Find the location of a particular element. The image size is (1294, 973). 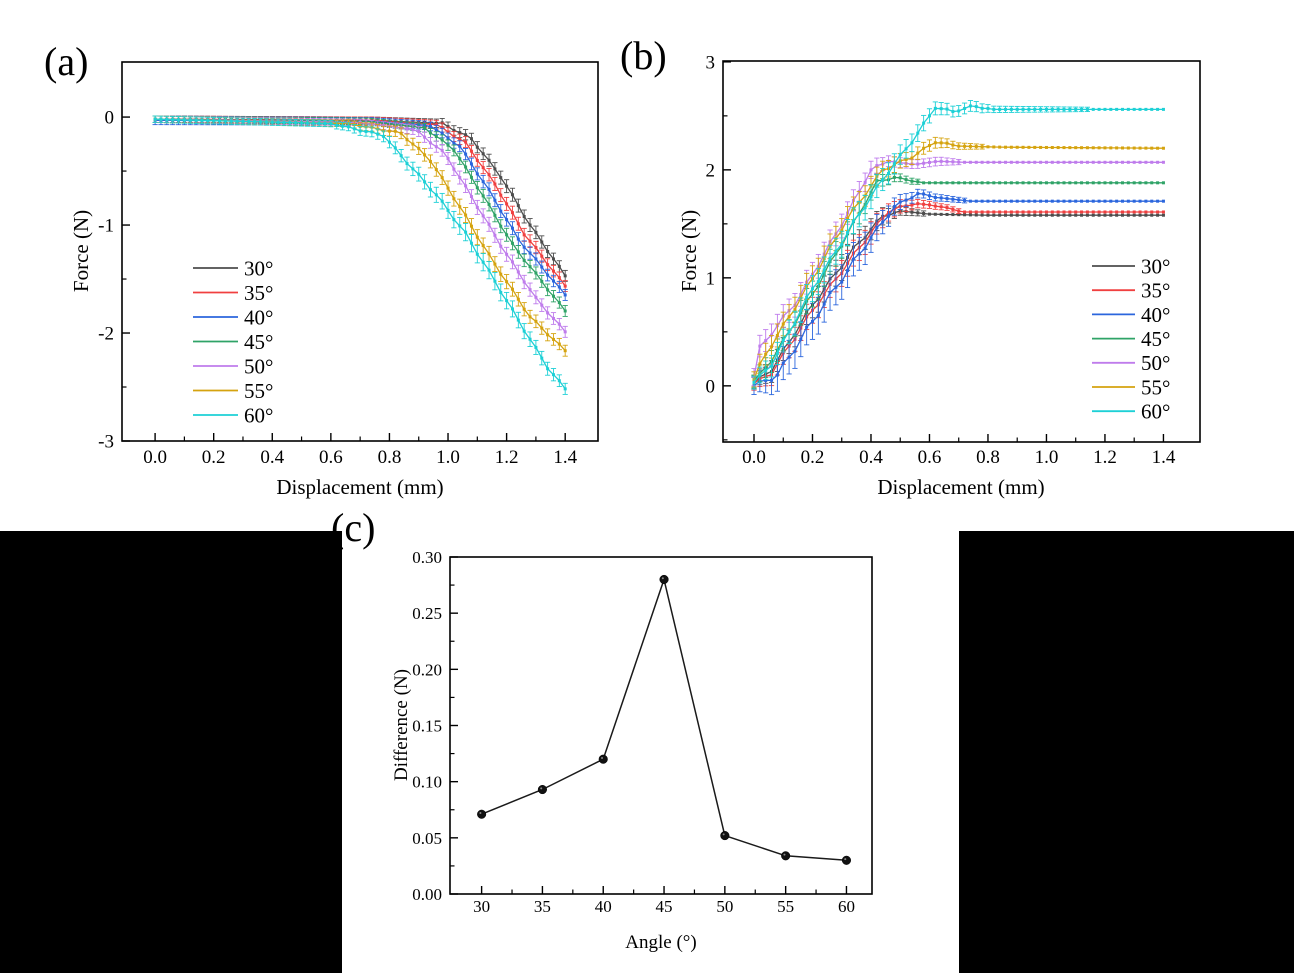

svg-text: 60 is located at coordinates (846, 906).